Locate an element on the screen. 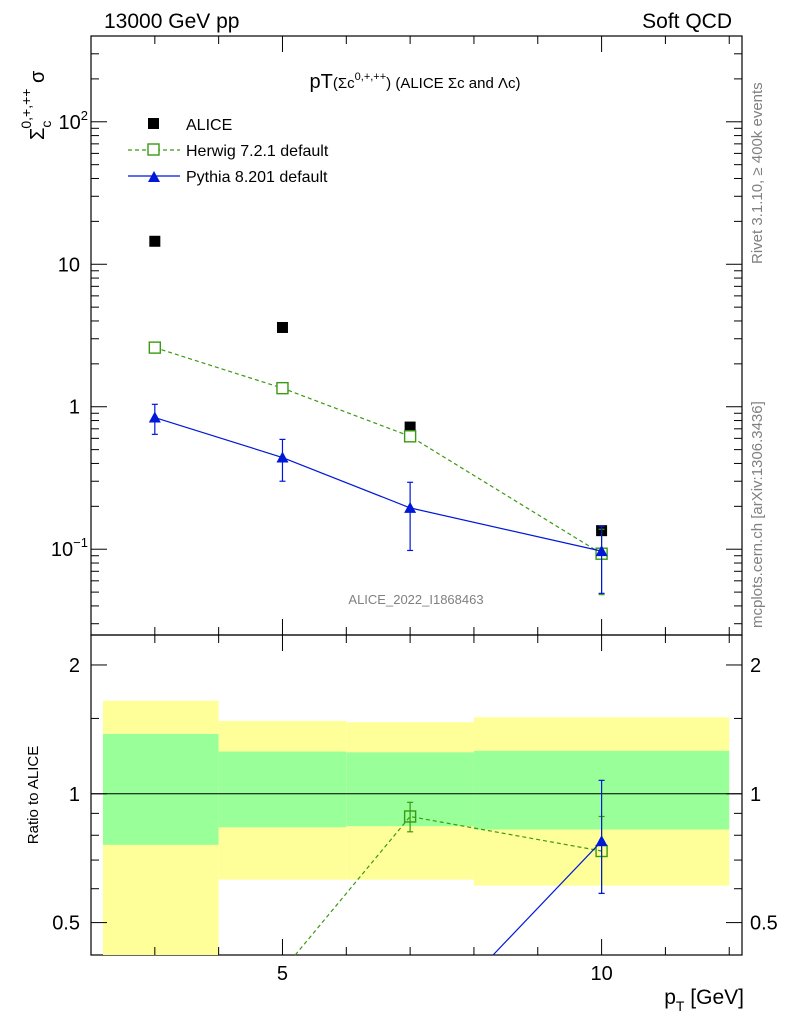 Image resolution: width=786 pixels, height=1024 pixels. header-left: 13000 GeV pp is located at coordinates (171, 21).